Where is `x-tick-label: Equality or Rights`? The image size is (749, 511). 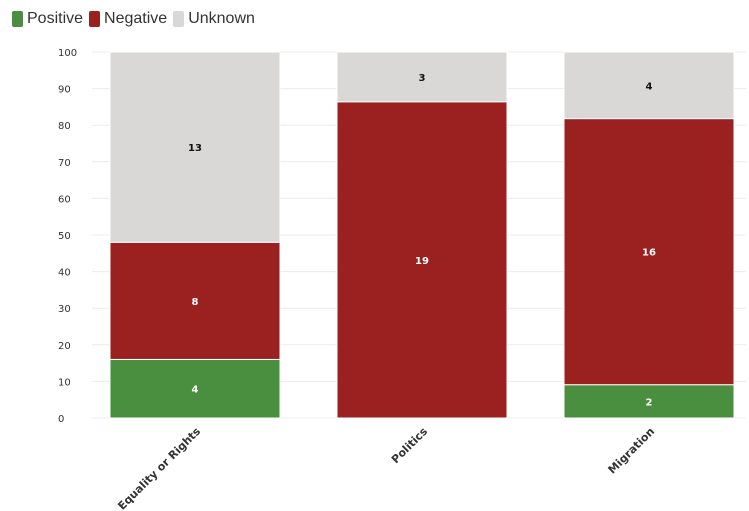 x-tick-label: Equality or Rights is located at coordinates (159, 468).